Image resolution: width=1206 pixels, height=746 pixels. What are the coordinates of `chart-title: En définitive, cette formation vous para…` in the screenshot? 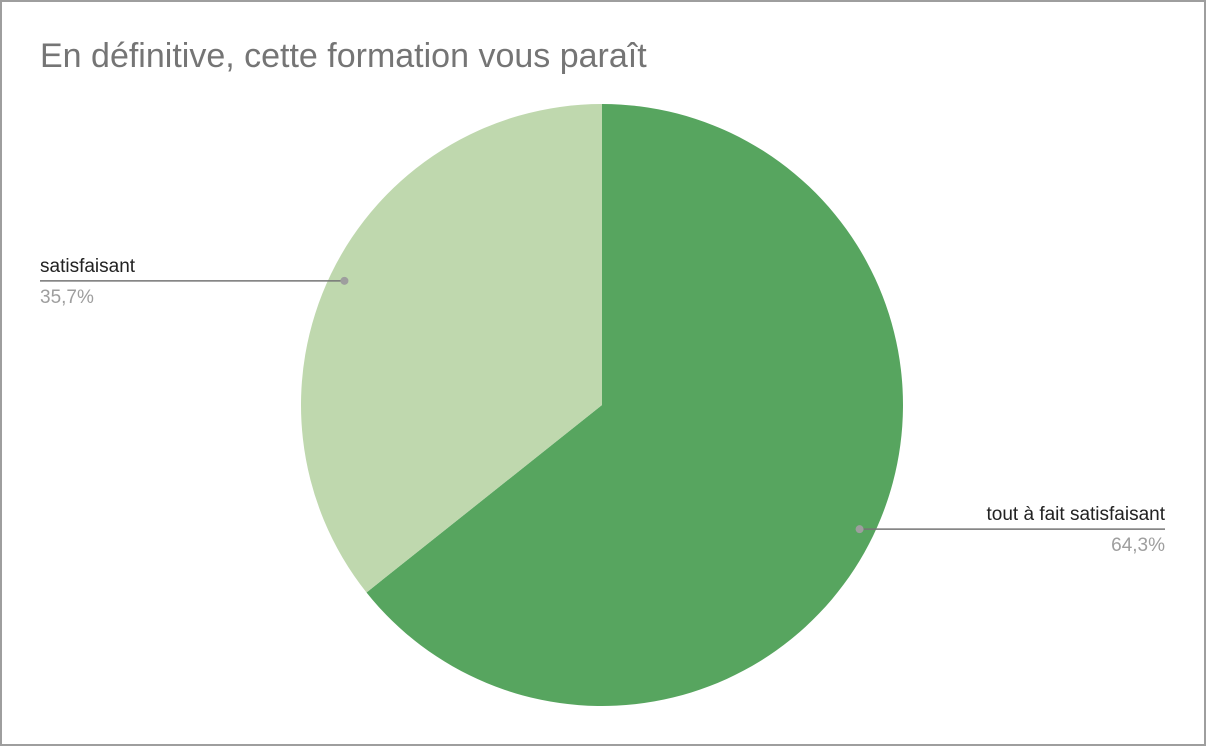 It's located at (343, 56).